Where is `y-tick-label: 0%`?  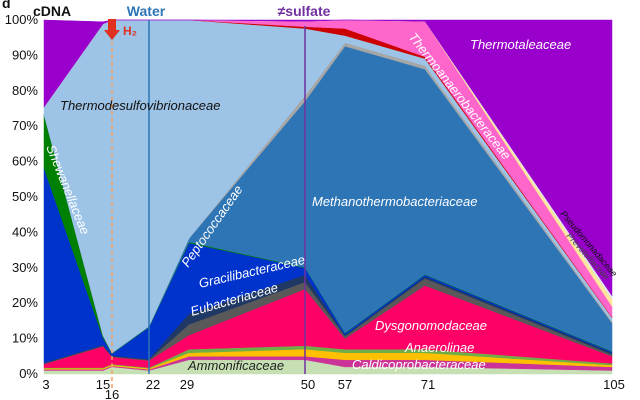 y-tick-label: 0% is located at coordinates (28, 373).